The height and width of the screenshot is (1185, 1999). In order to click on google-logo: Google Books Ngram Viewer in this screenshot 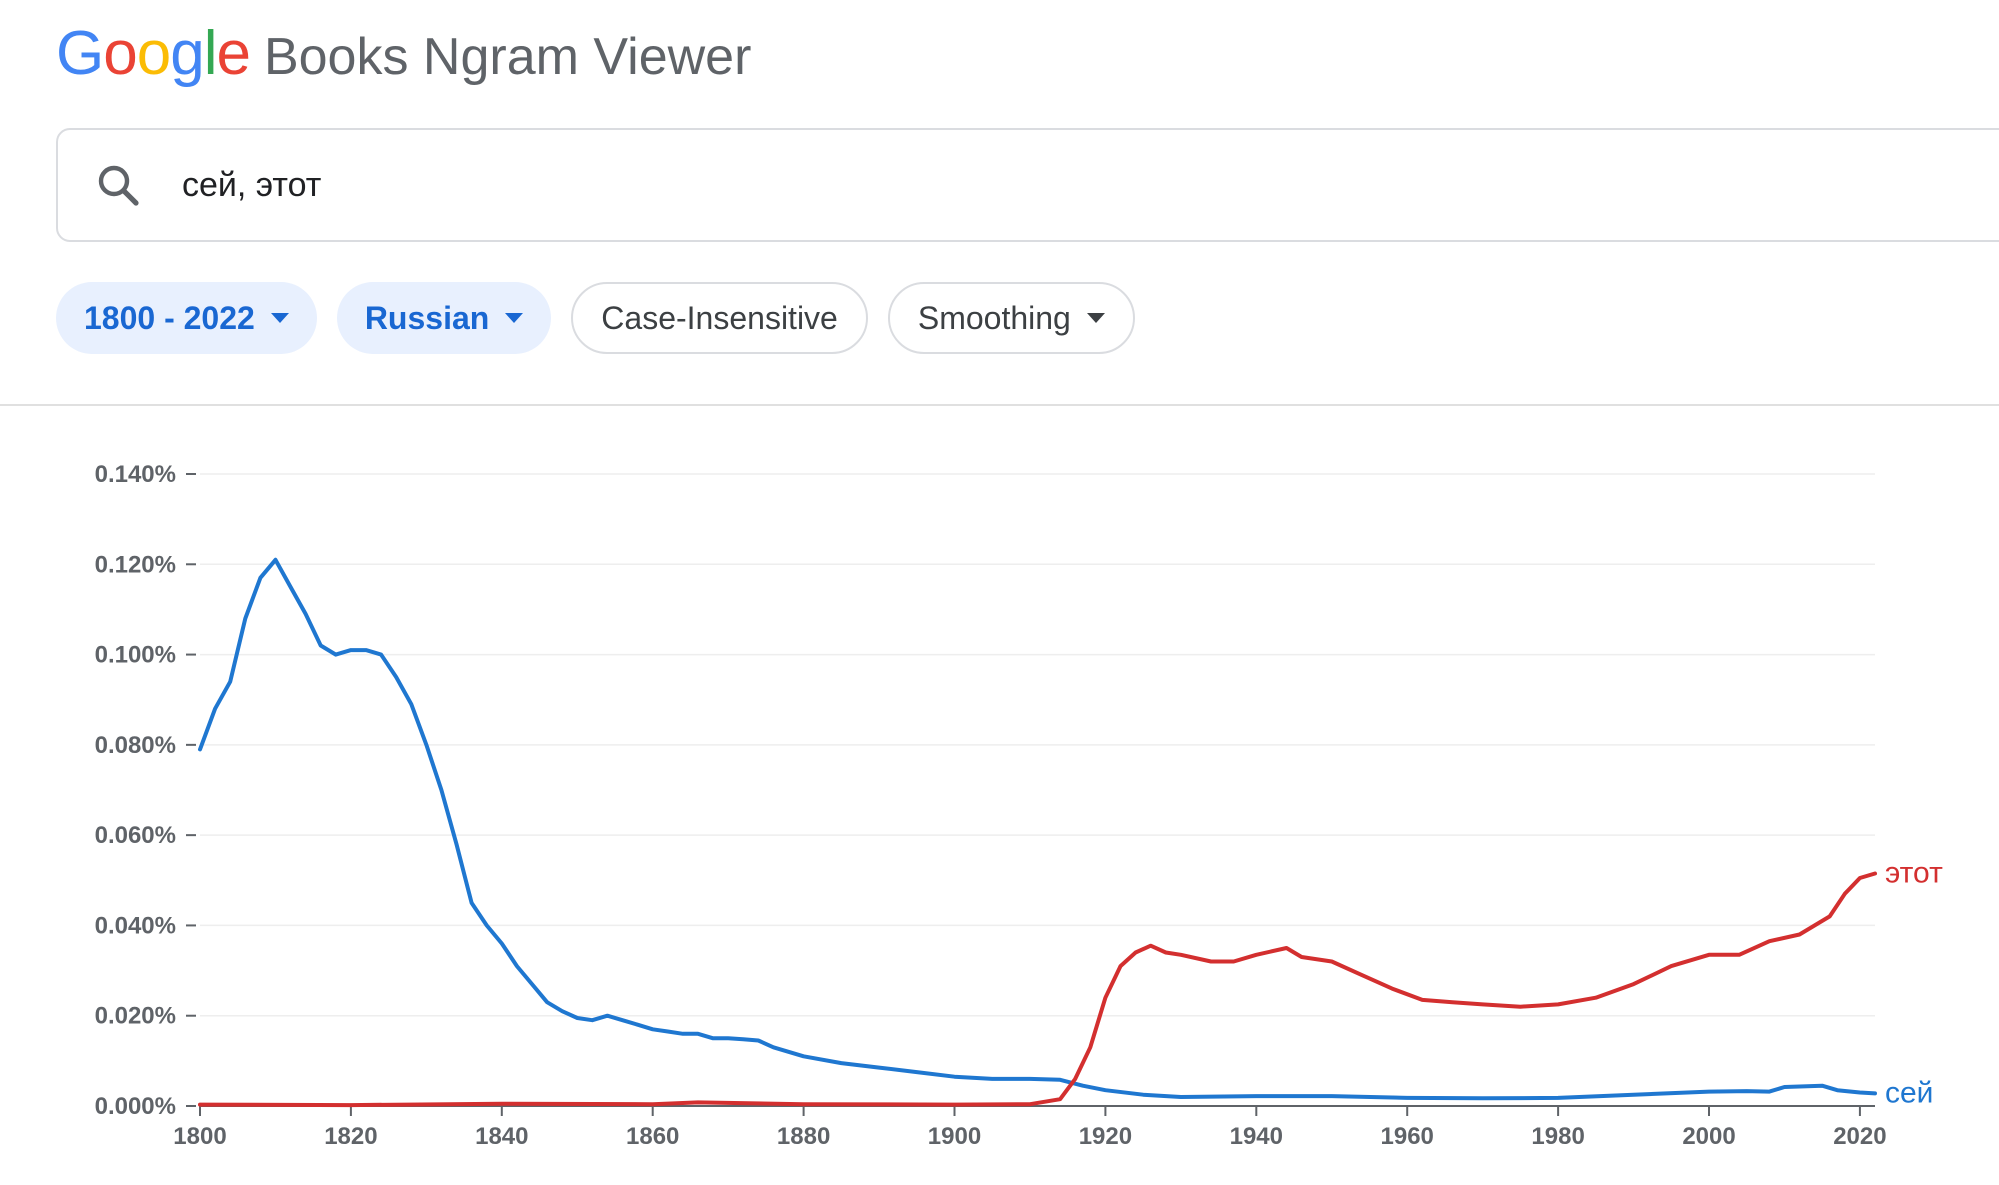, I will do `click(403, 53)`.